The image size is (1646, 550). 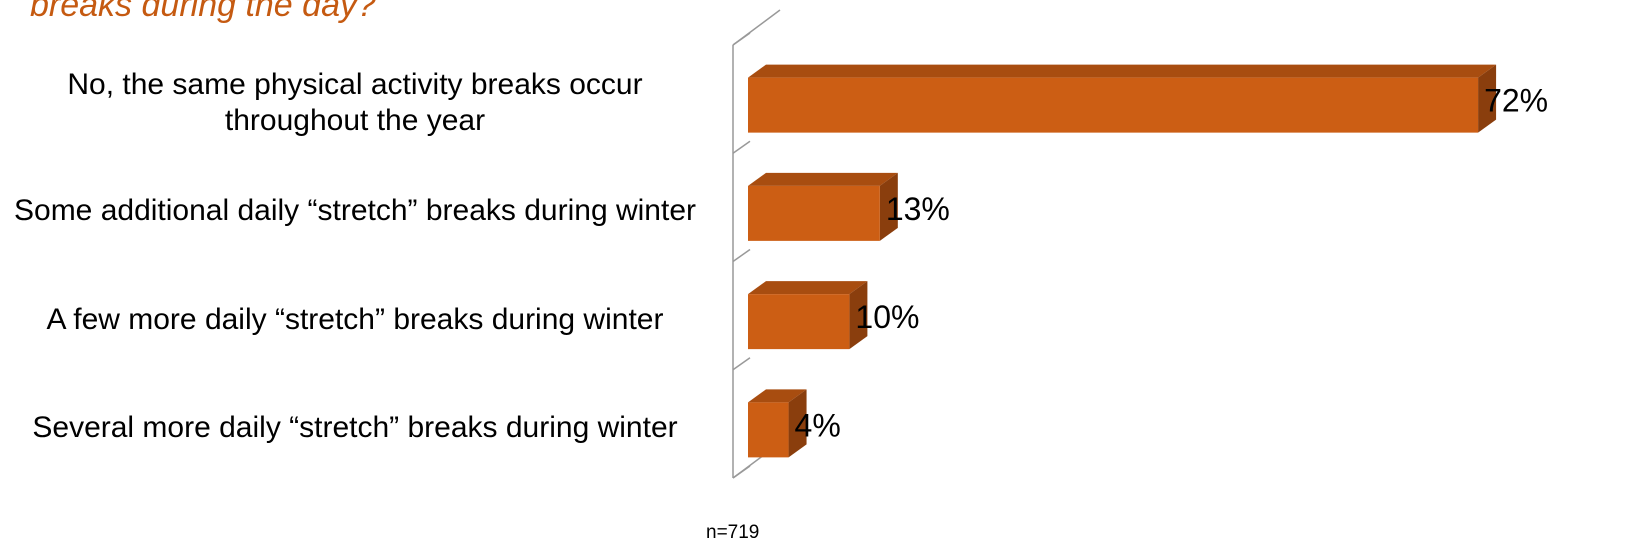 What do you see at coordinates (1516, 101) in the screenshot?
I see `value-label: 72%` at bounding box center [1516, 101].